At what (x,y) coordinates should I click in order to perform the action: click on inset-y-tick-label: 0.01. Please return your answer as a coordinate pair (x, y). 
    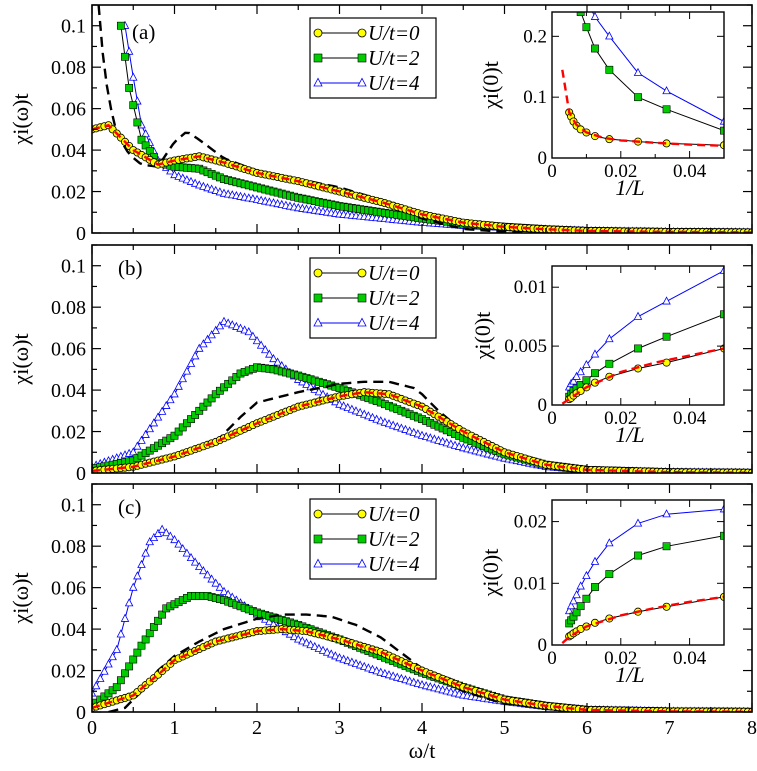
    Looking at the image, I should click on (530, 583).